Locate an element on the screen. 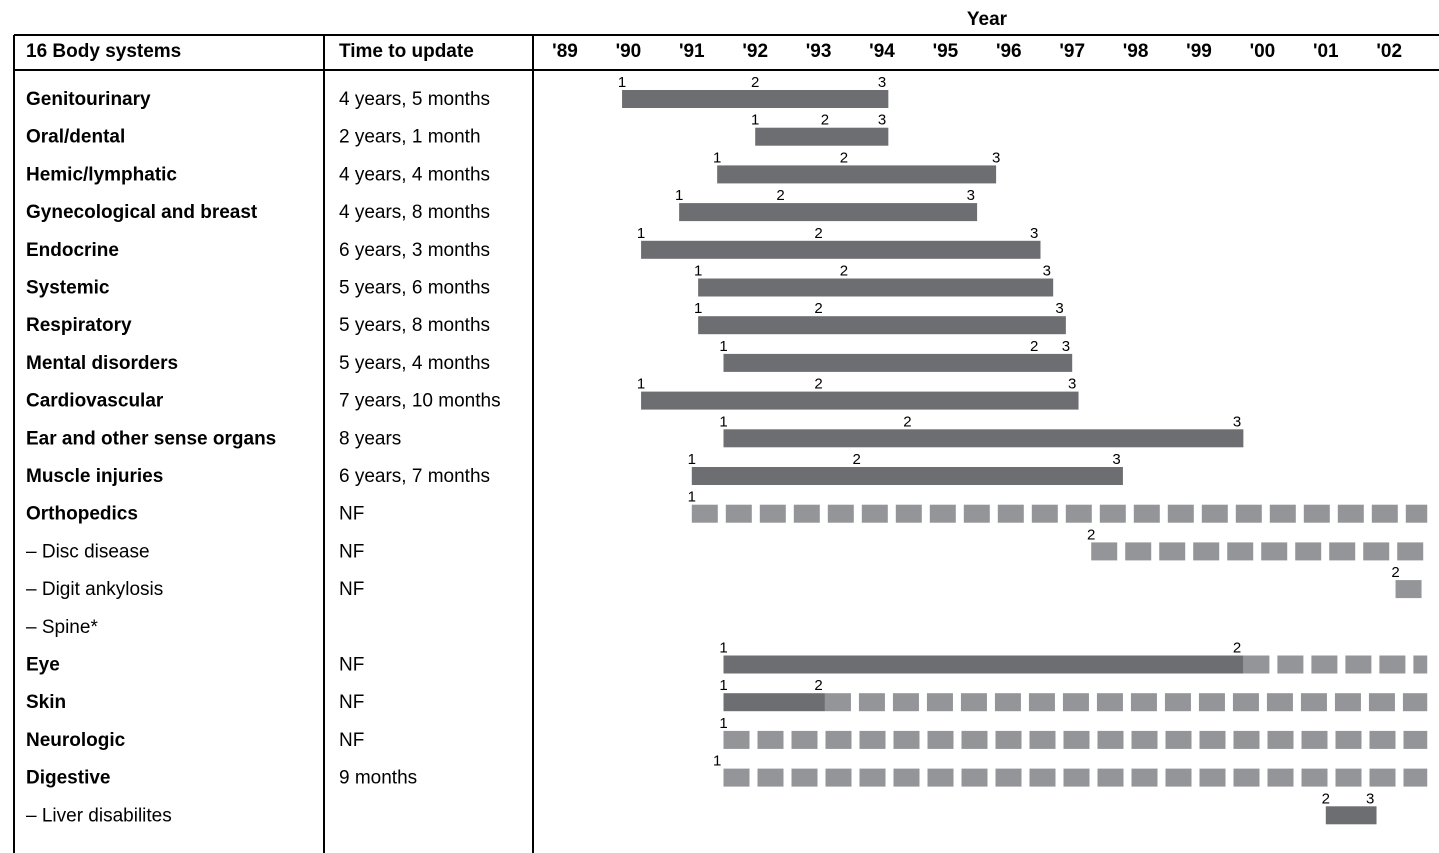  year-tick-label: '98 is located at coordinates (1136, 51).